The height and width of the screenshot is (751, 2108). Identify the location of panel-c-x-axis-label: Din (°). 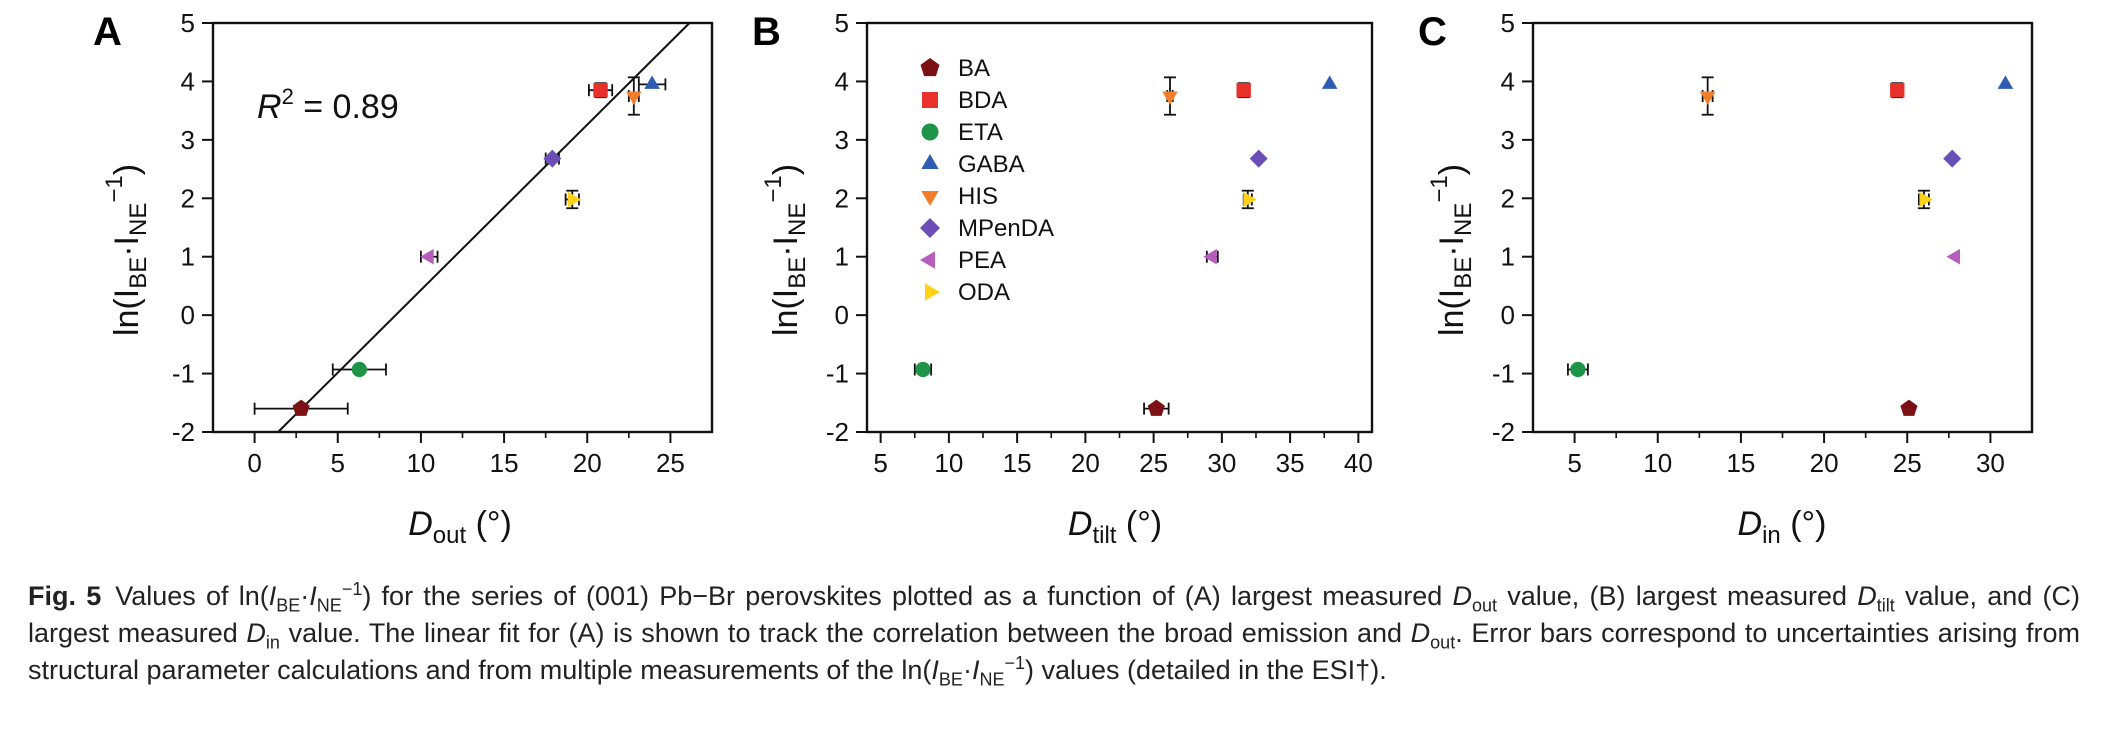
(1782, 527).